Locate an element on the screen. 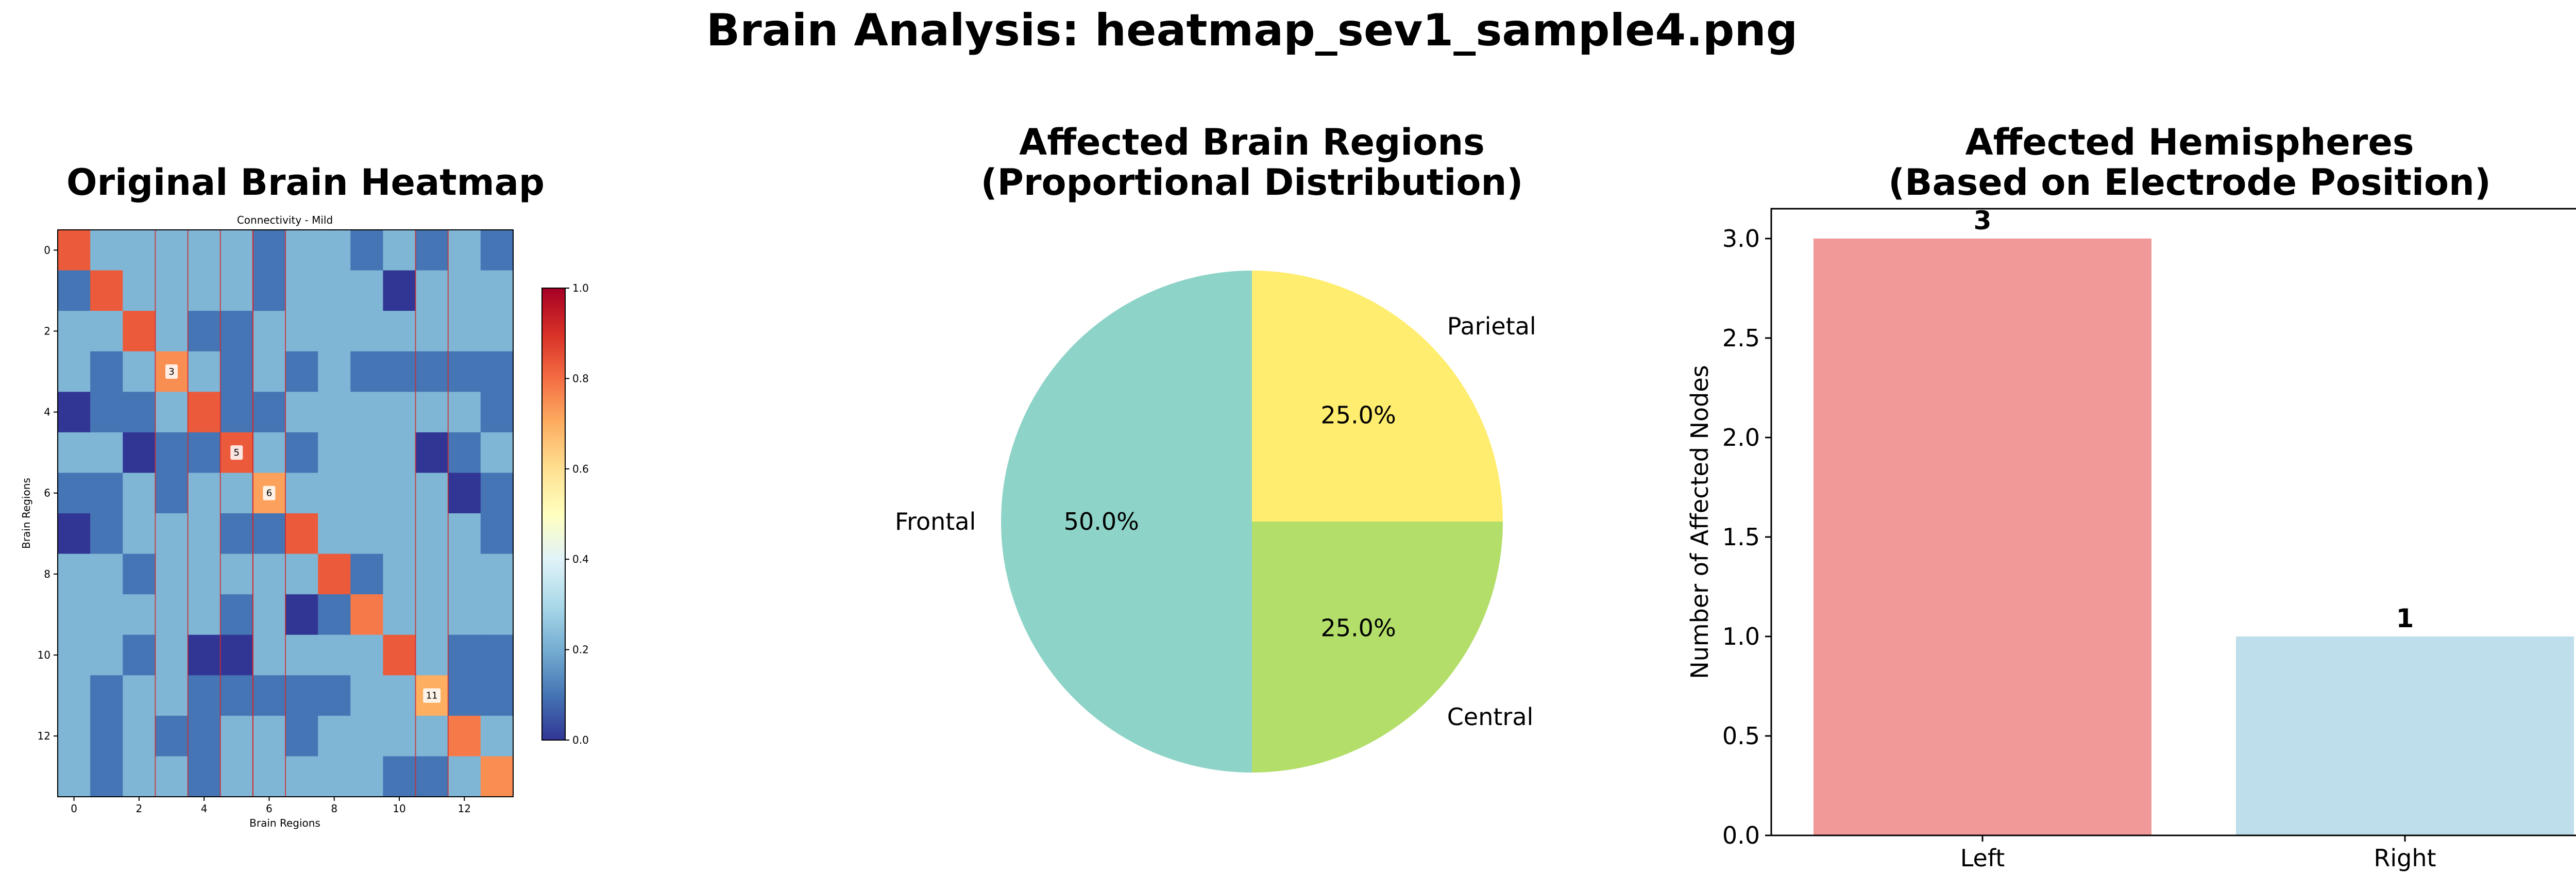 The width and height of the screenshot is (2576, 889). colorbar-tick-label: 0.0 is located at coordinates (581, 740).